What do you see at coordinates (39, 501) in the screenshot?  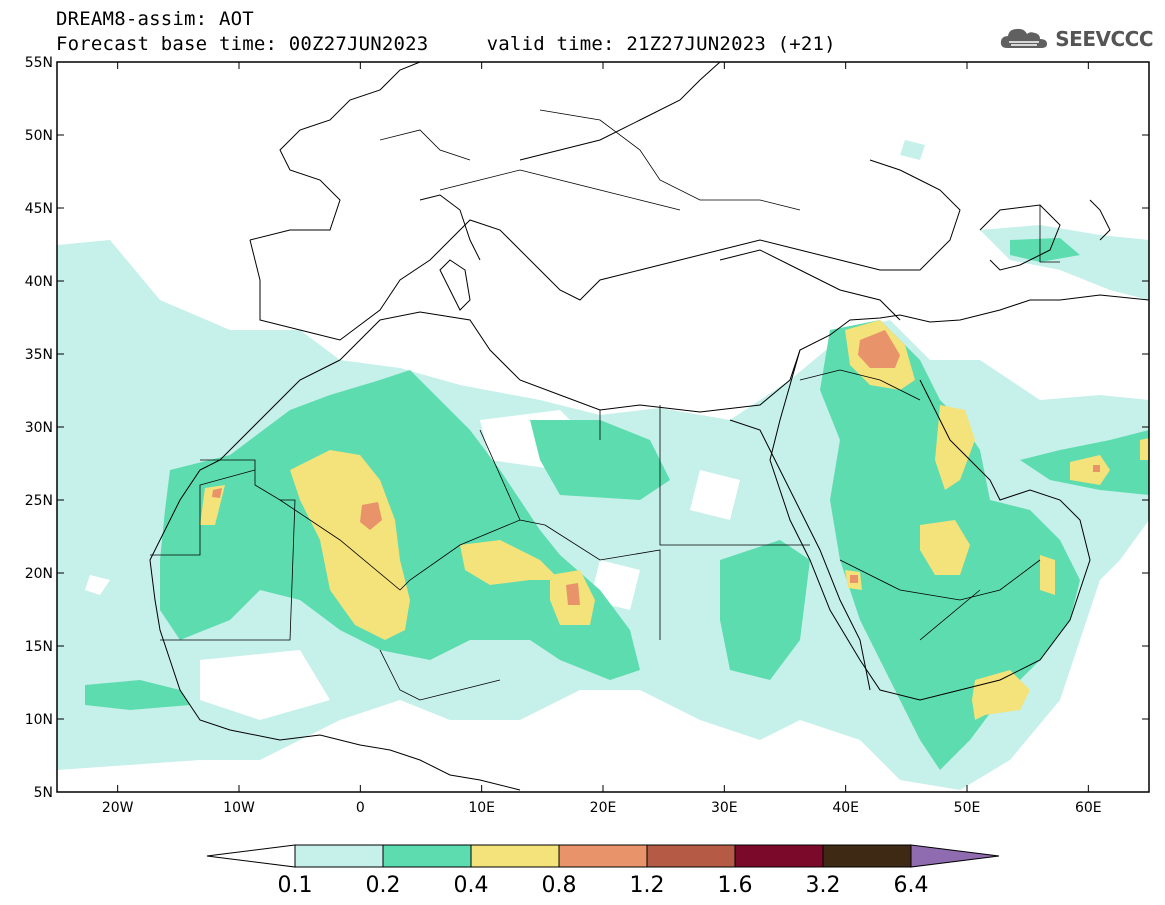 I see `lat-tick-label: 25N` at bounding box center [39, 501].